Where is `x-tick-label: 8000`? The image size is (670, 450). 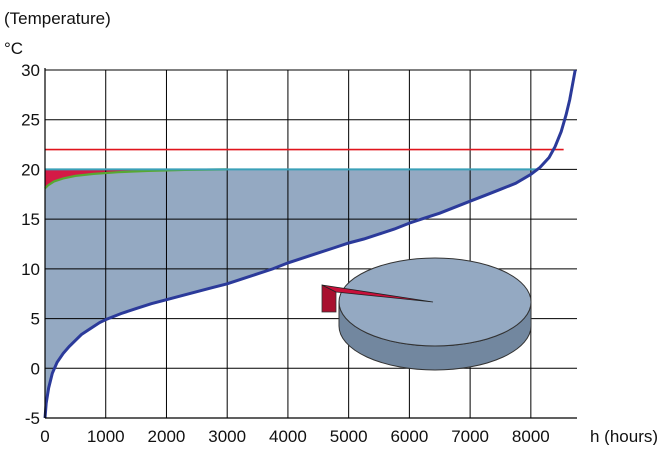 x-tick-label: 8000 is located at coordinates (531, 436).